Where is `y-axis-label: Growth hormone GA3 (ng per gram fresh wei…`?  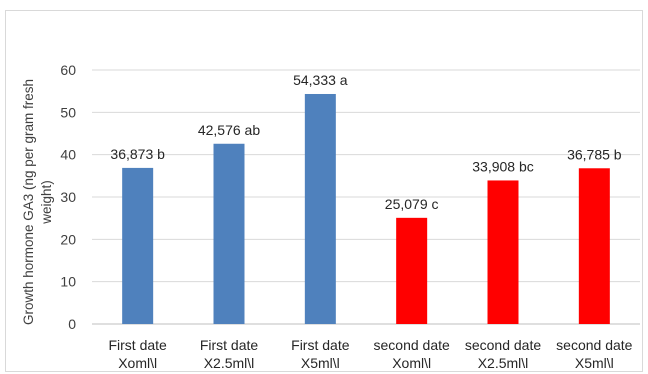 y-axis-label: Growth hormone GA3 (ng per gram fresh wei… is located at coordinates (37, 202).